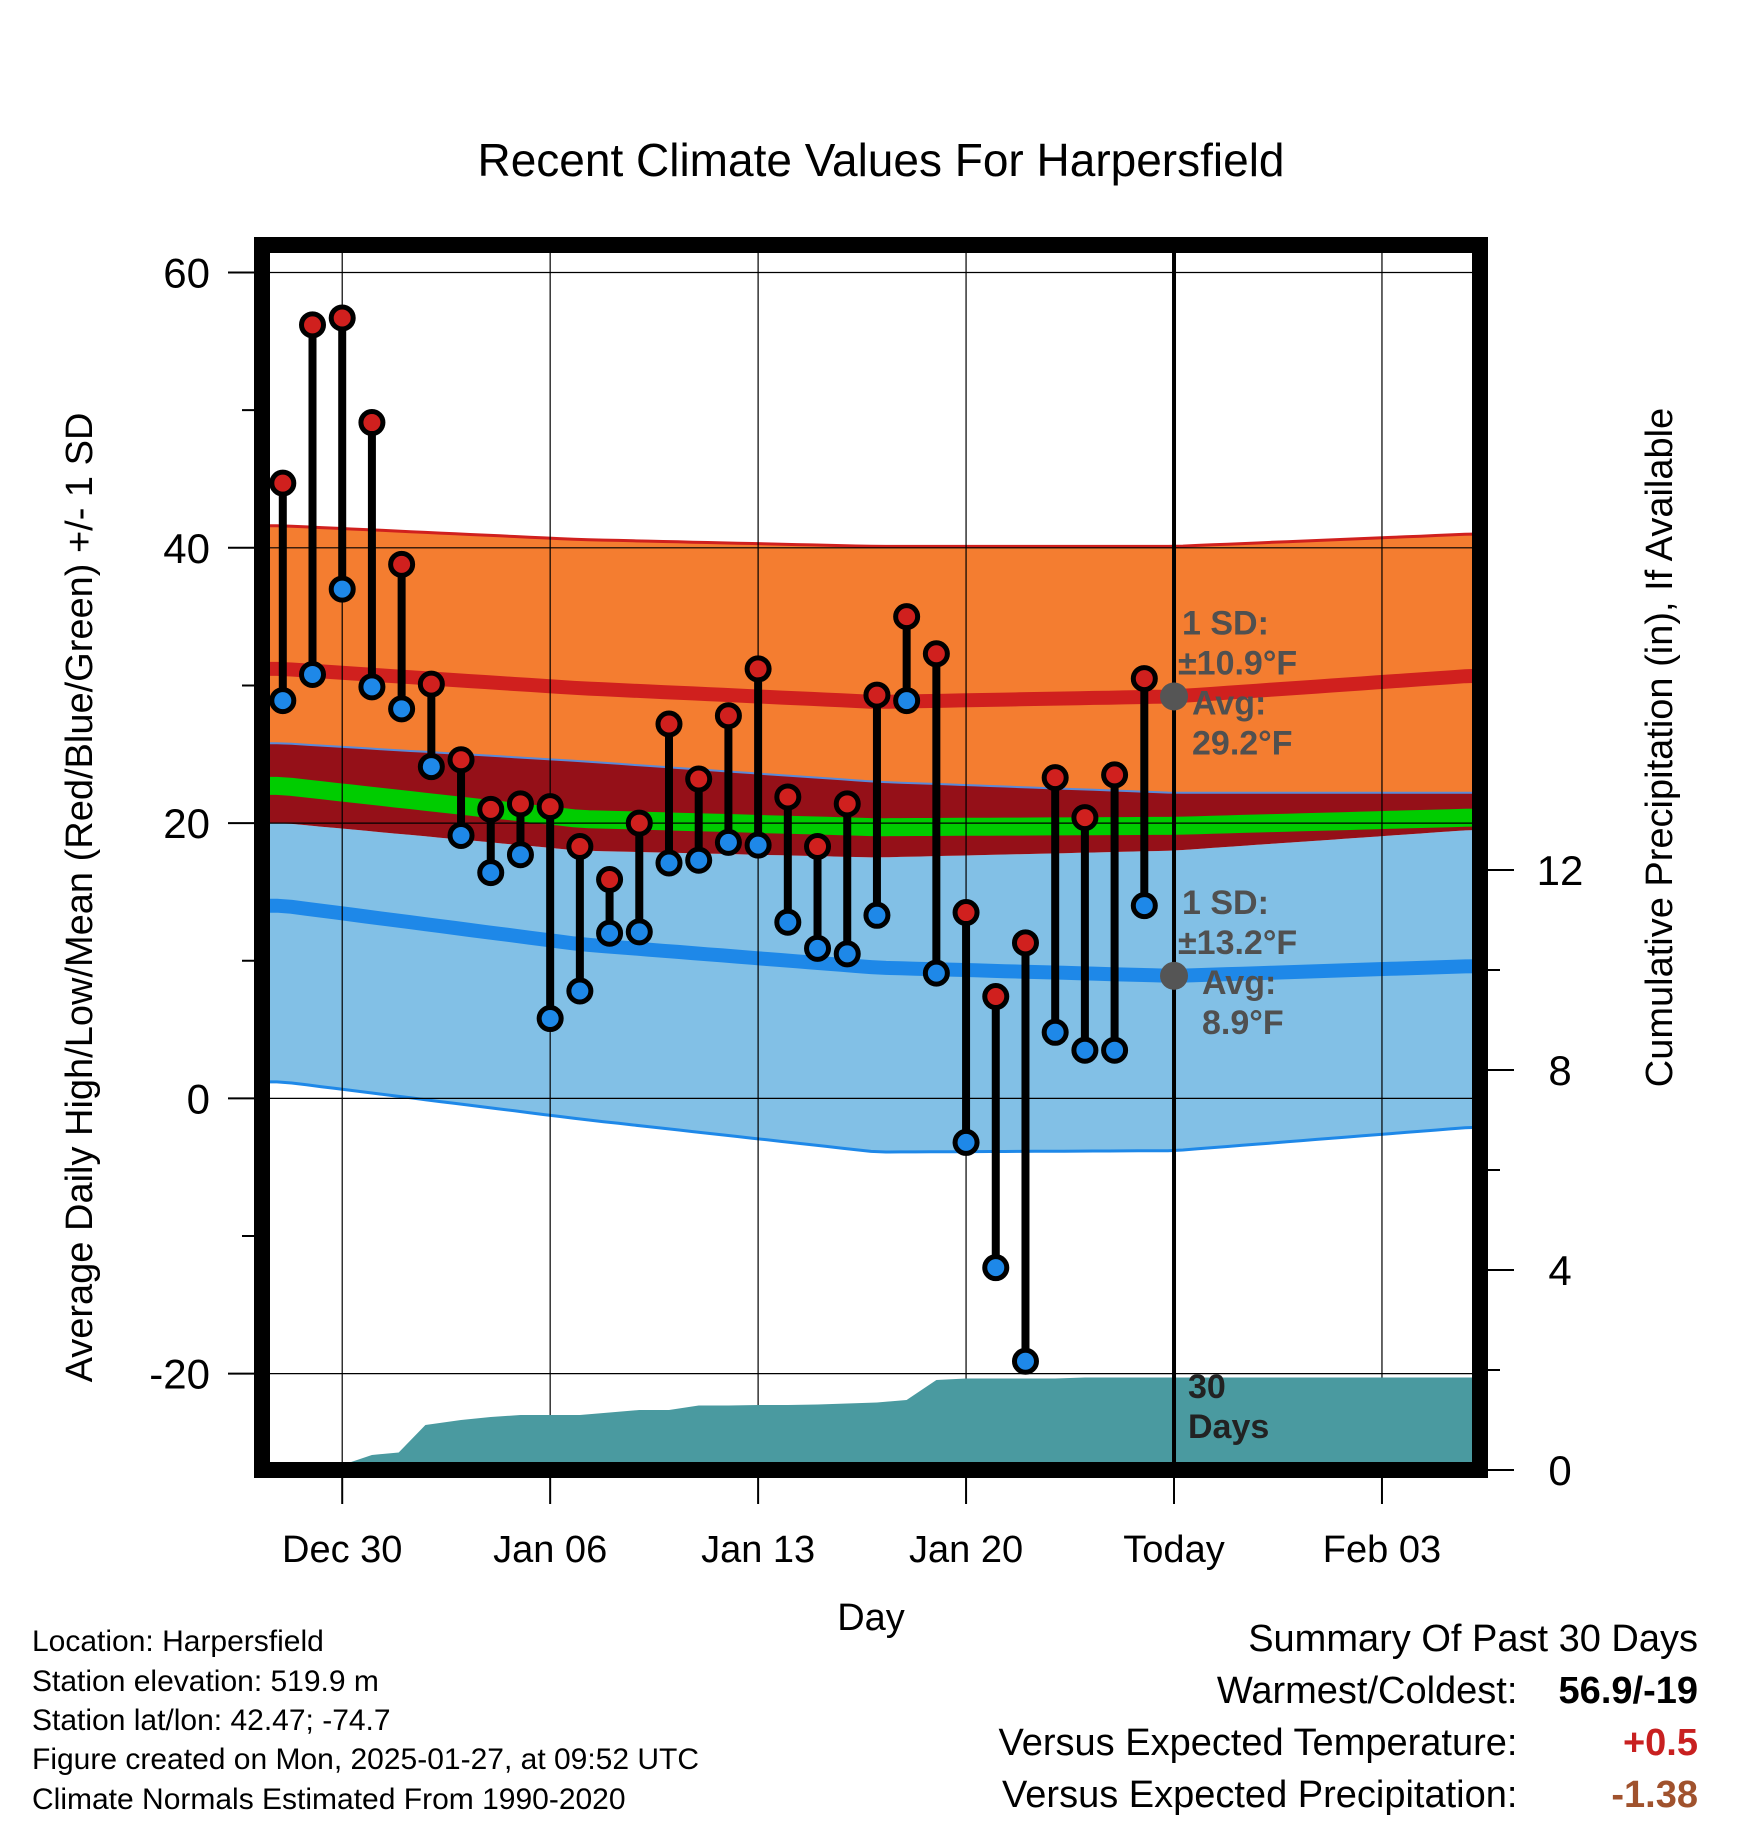 The width and height of the screenshot is (1748, 1828). I want to click on days-label: Days, so click(1228, 1427).